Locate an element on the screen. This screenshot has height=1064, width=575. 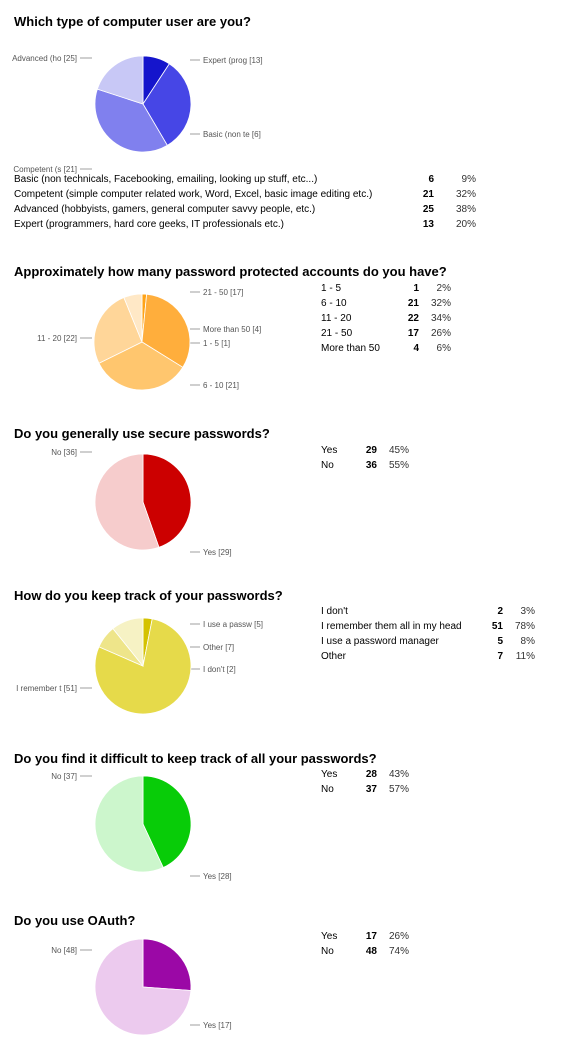
summary-percent: 11% is located at coordinates (525, 656).